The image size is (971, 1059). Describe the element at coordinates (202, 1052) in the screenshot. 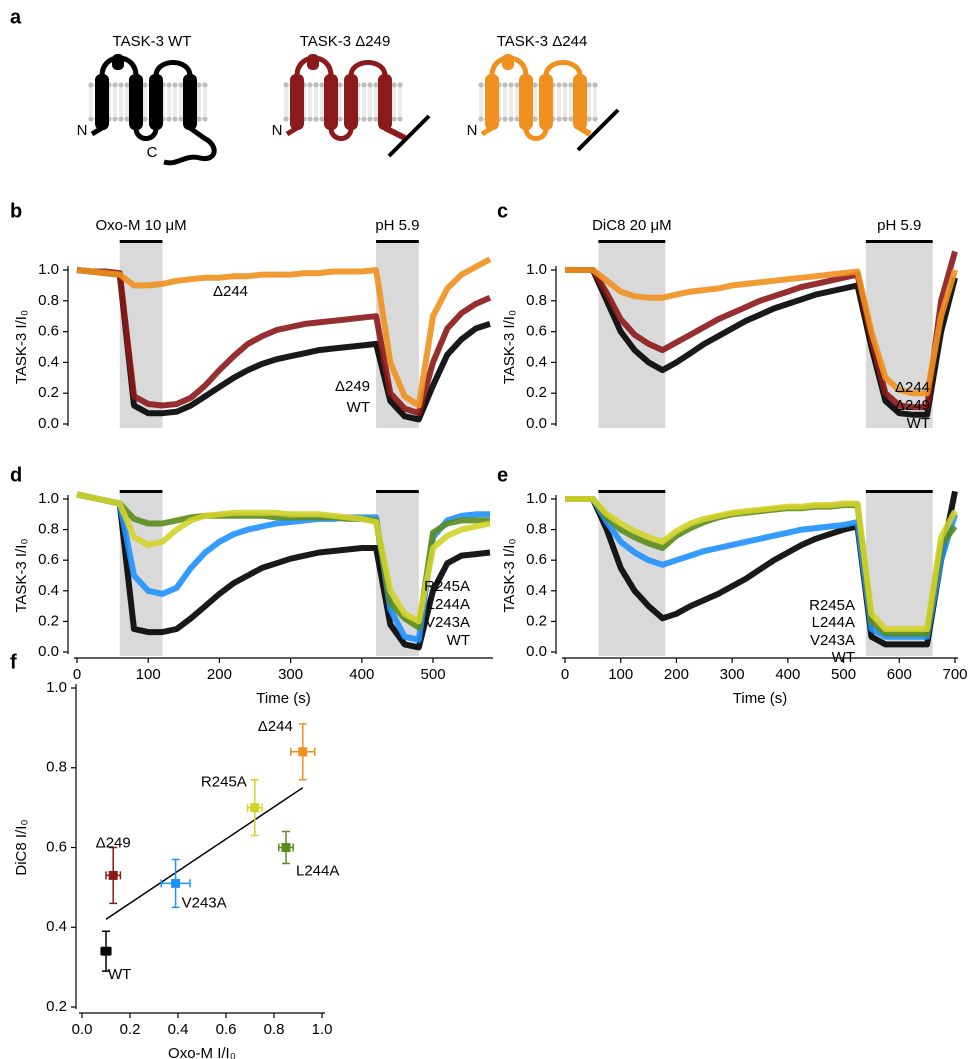

I see `x-axis-label: Oxo-M I/I₀` at that location.